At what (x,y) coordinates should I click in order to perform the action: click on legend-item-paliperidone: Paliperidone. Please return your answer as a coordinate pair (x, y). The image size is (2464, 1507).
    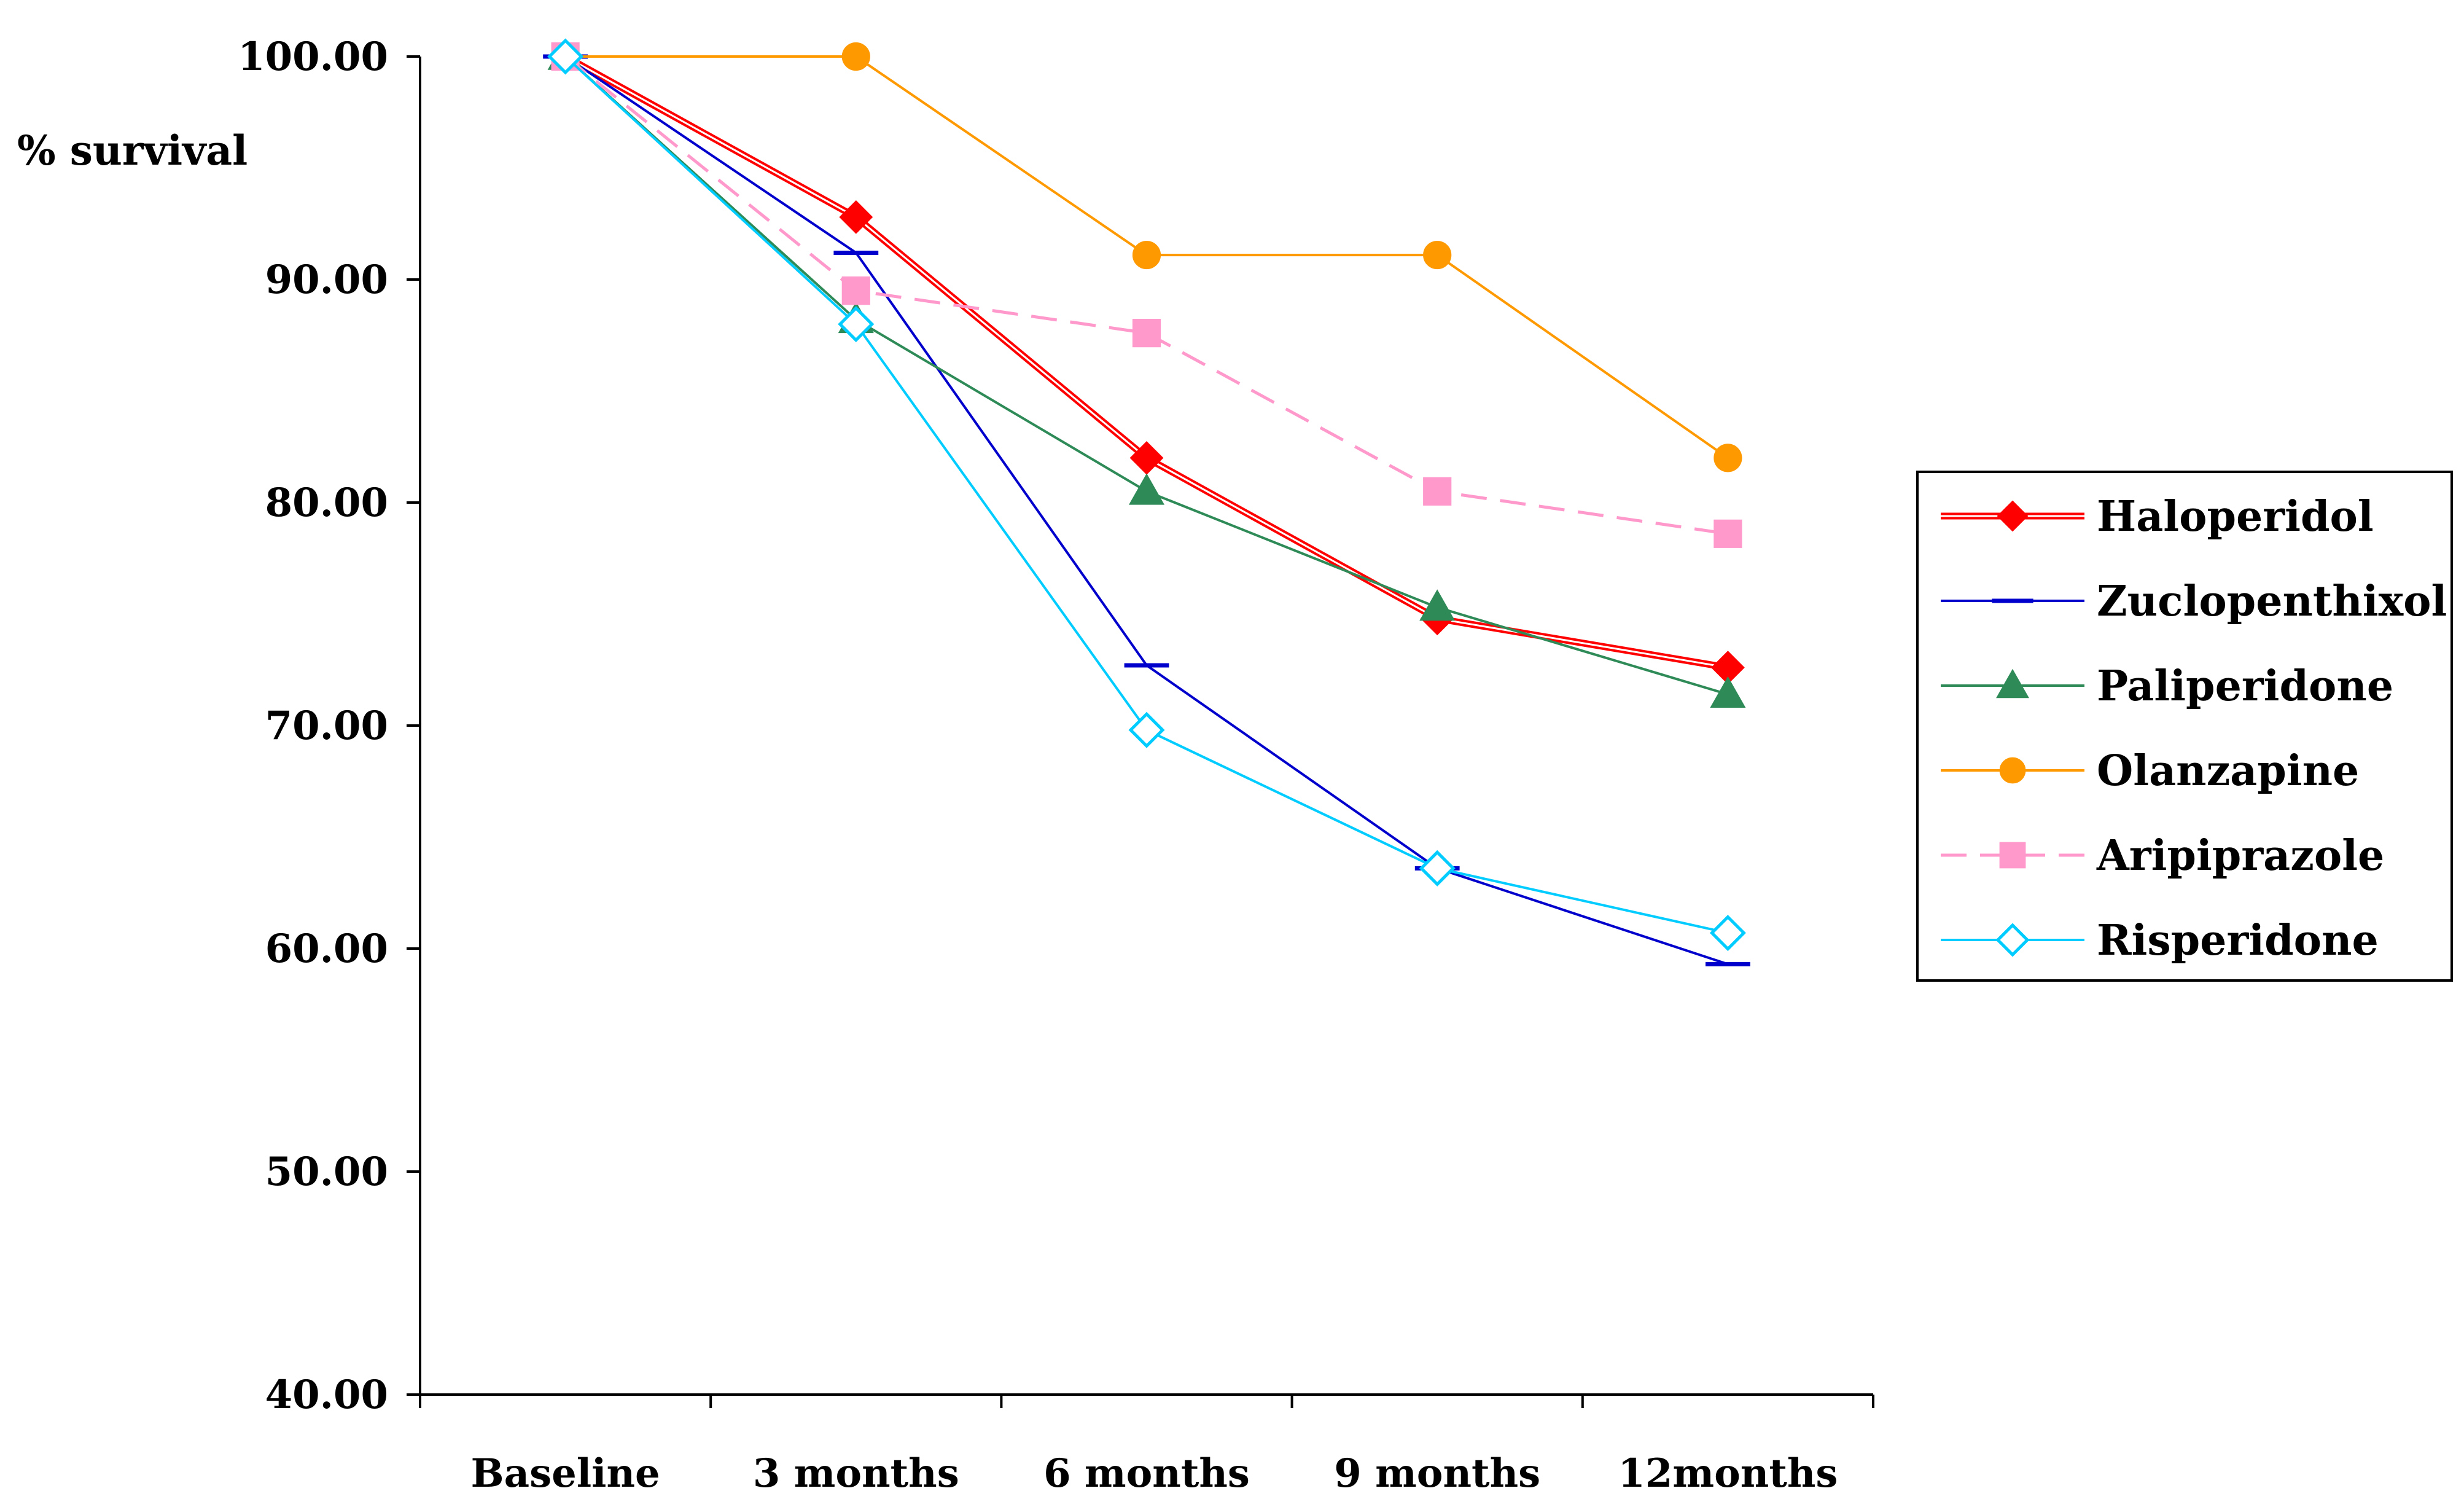
    Looking at the image, I should click on (2167, 686).